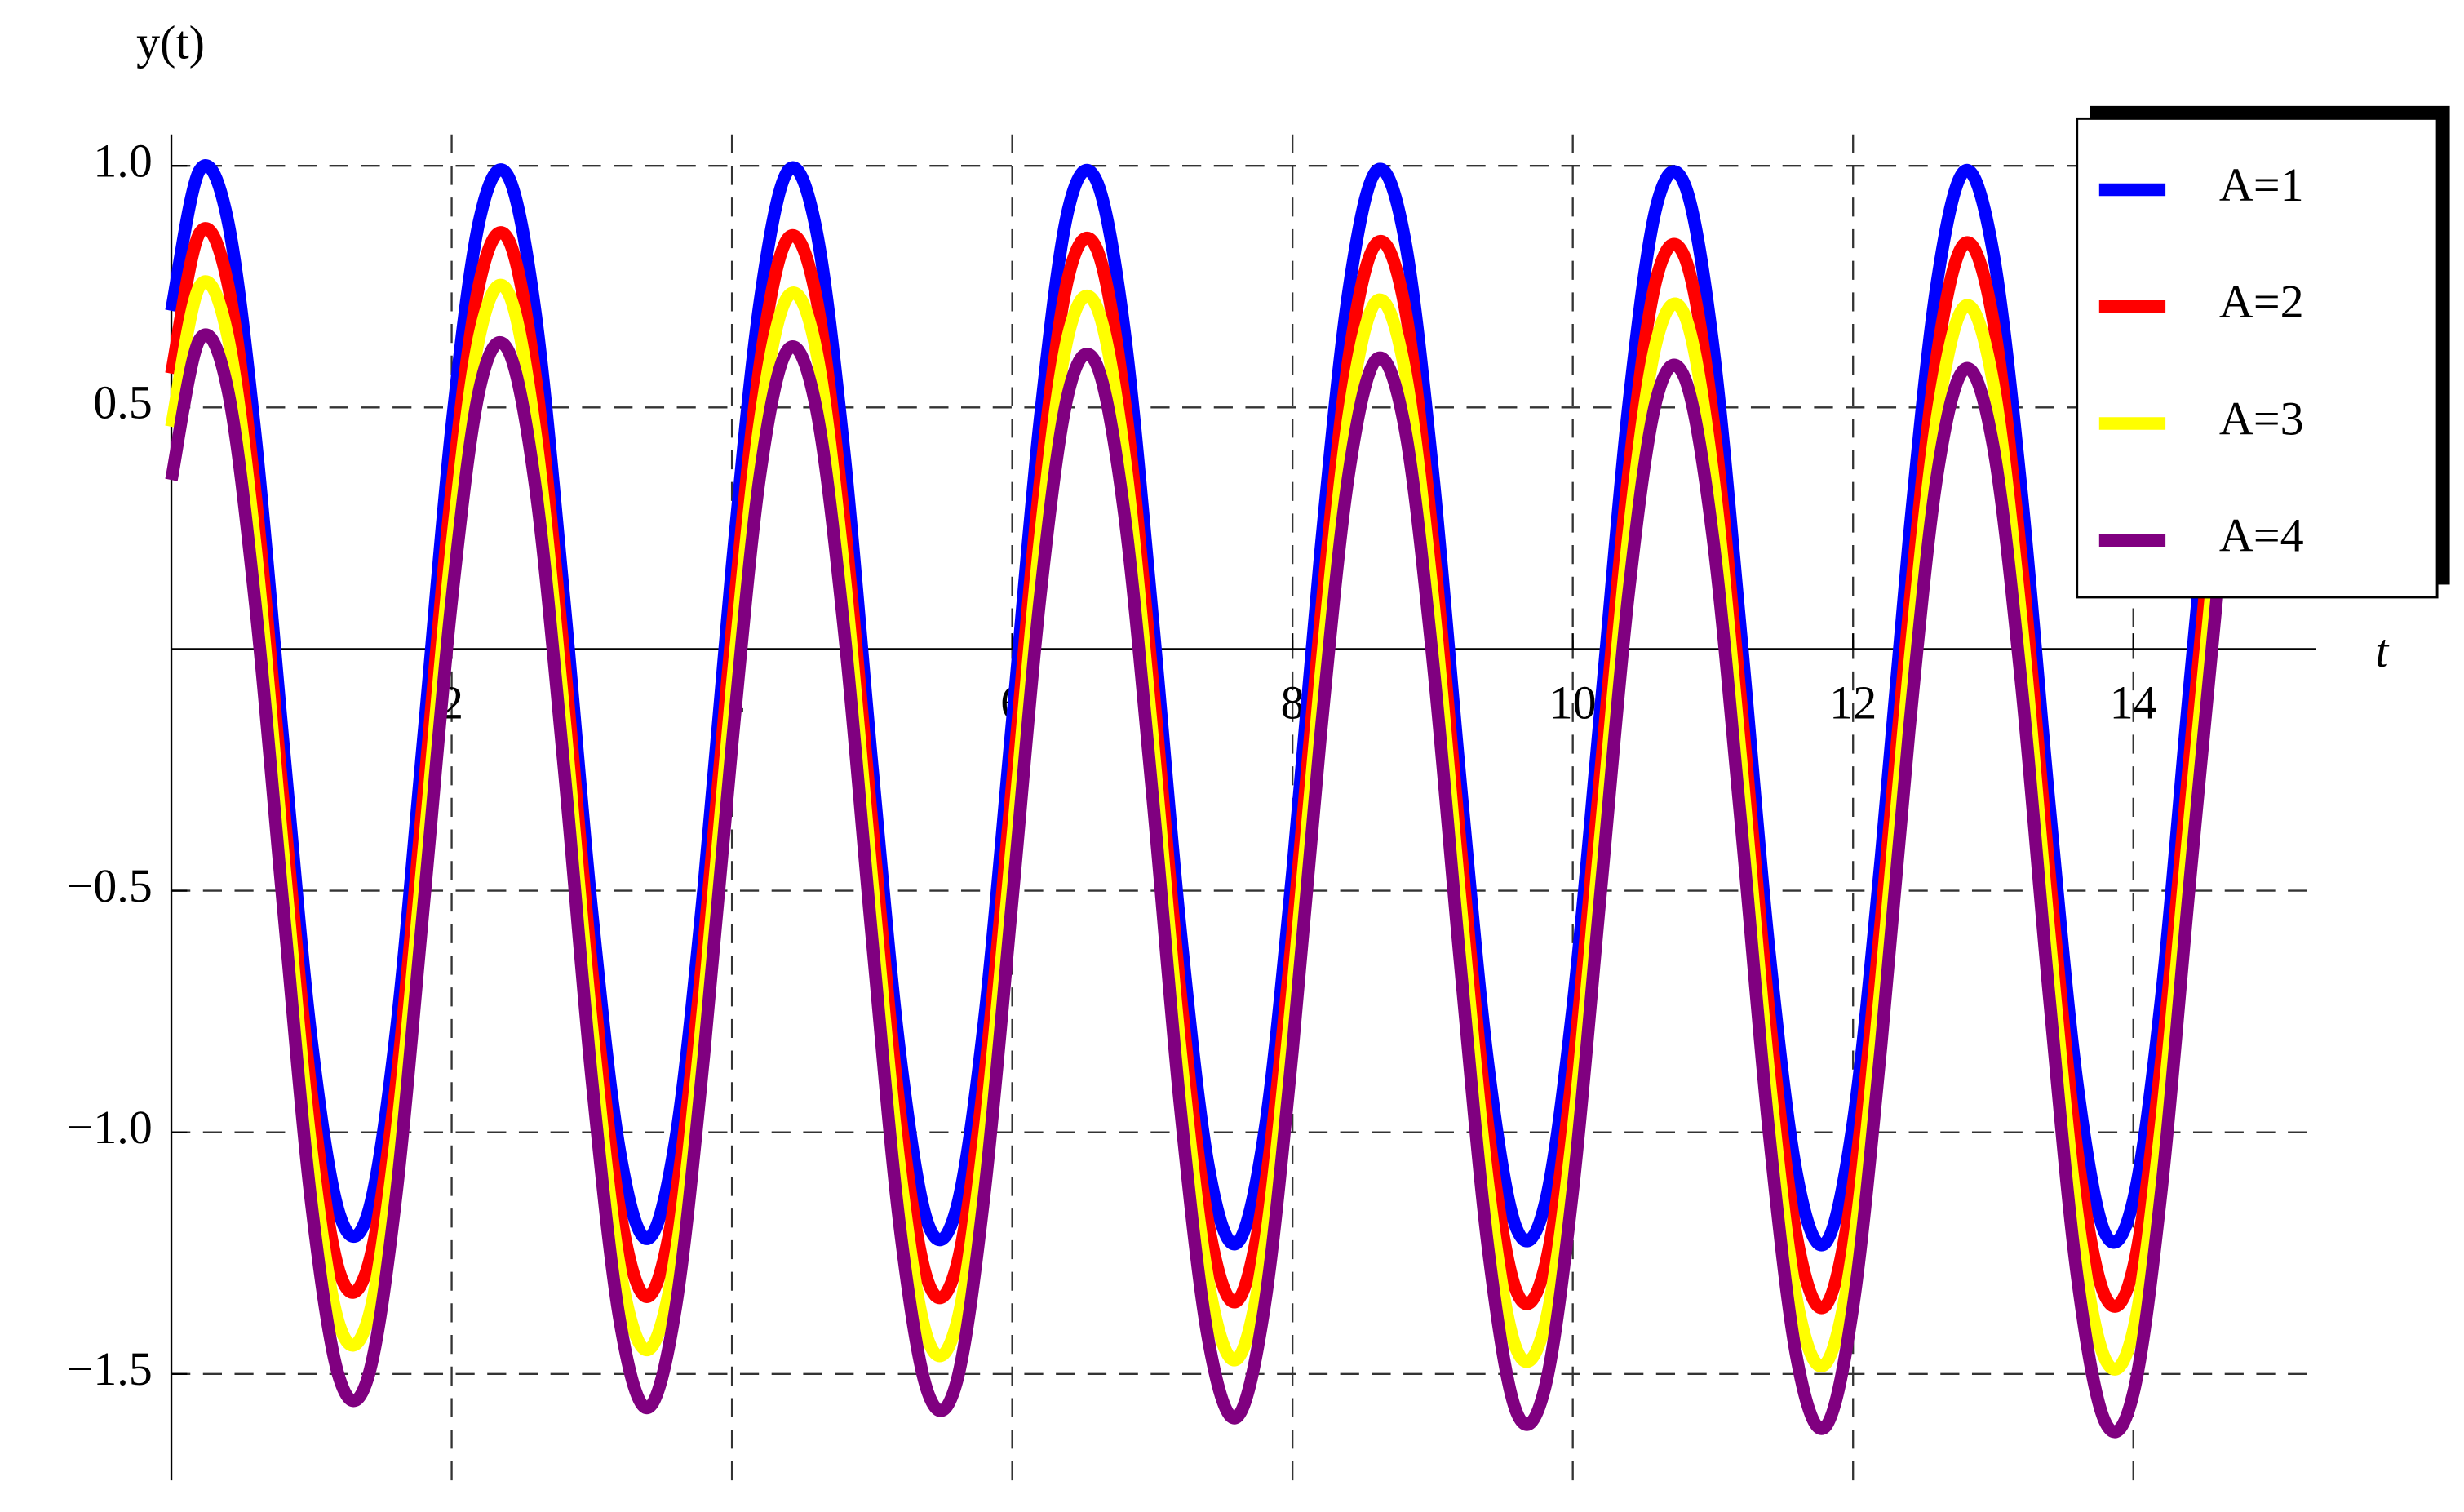  I want to click on x-axis-label: t, so click(2382, 650).